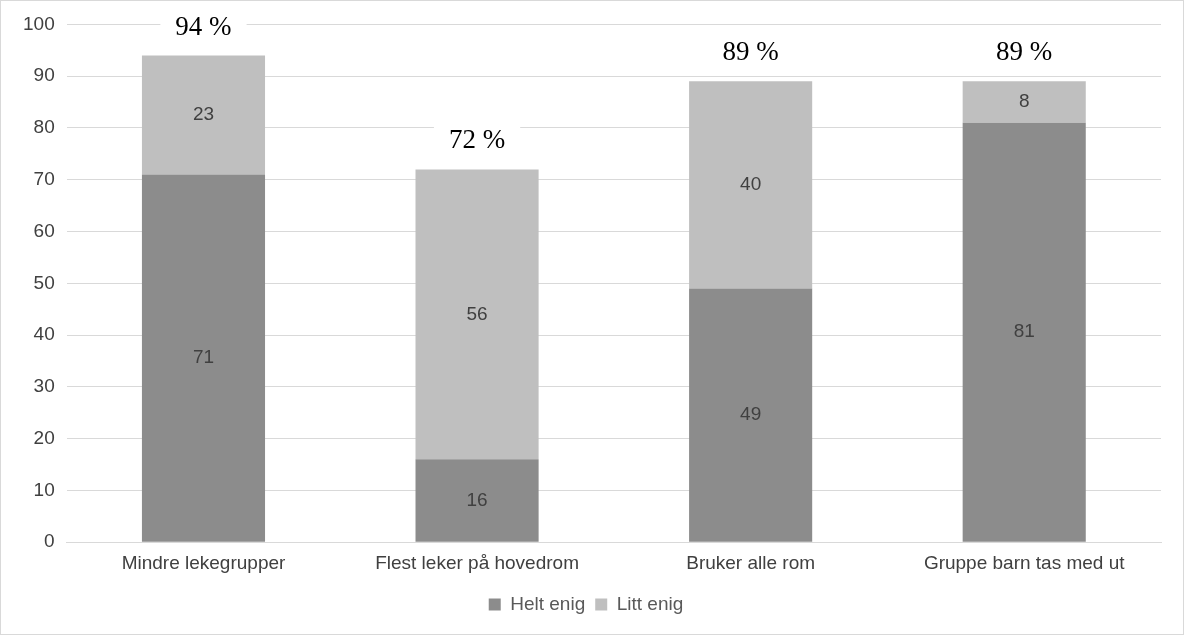 Image resolution: width=1184 pixels, height=635 pixels. Describe the element at coordinates (44, 282) in the screenshot. I see `y-tick-label: 50` at that location.